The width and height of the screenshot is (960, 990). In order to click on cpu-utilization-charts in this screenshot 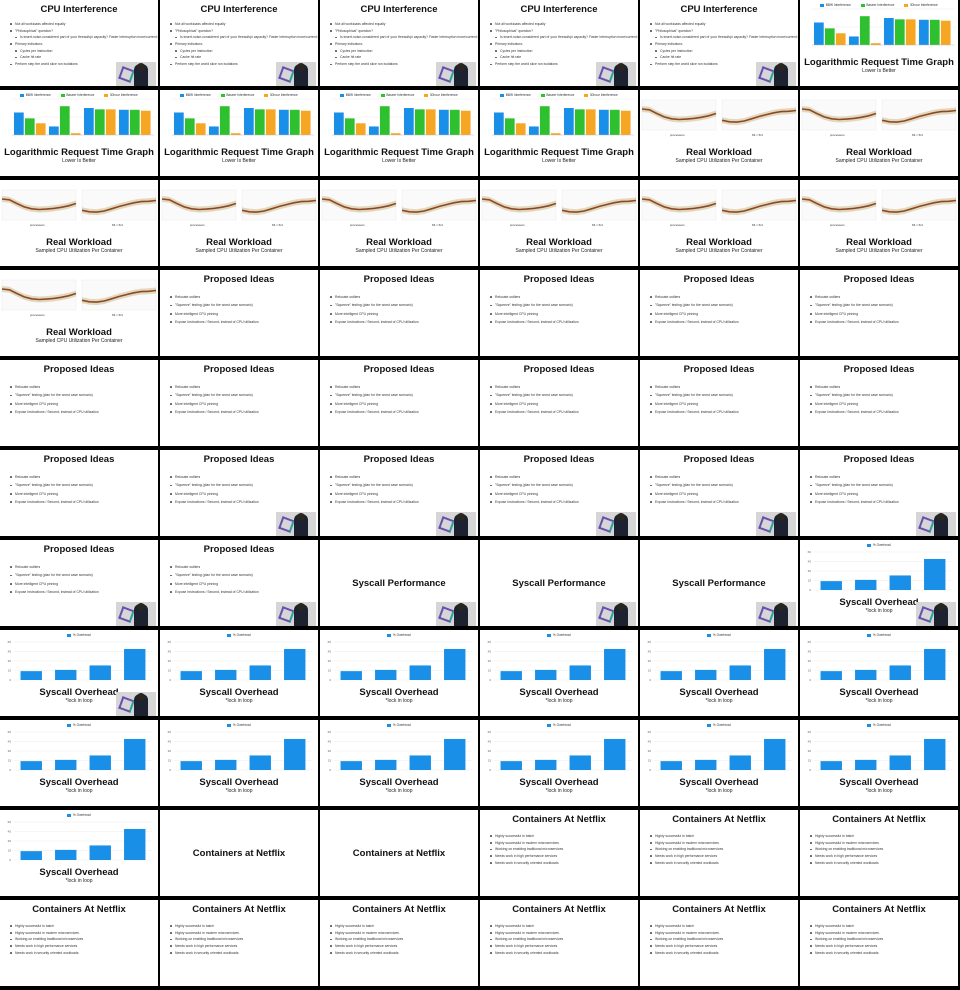, I will do `click(719, 115)`.